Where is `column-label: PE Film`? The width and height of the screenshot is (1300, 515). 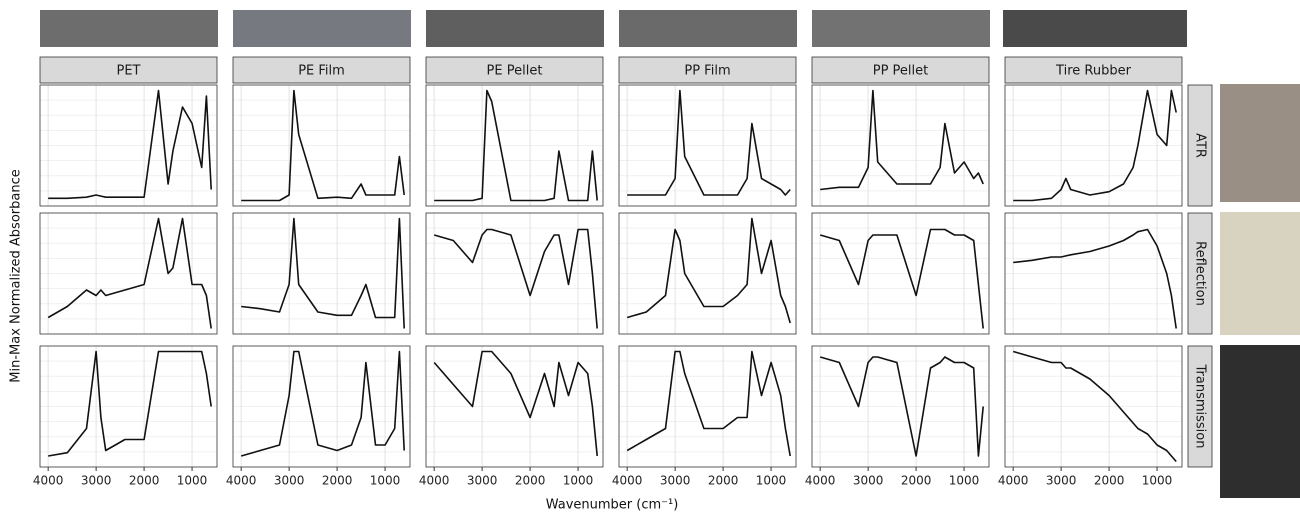
column-label: PE Film is located at coordinates (321, 71).